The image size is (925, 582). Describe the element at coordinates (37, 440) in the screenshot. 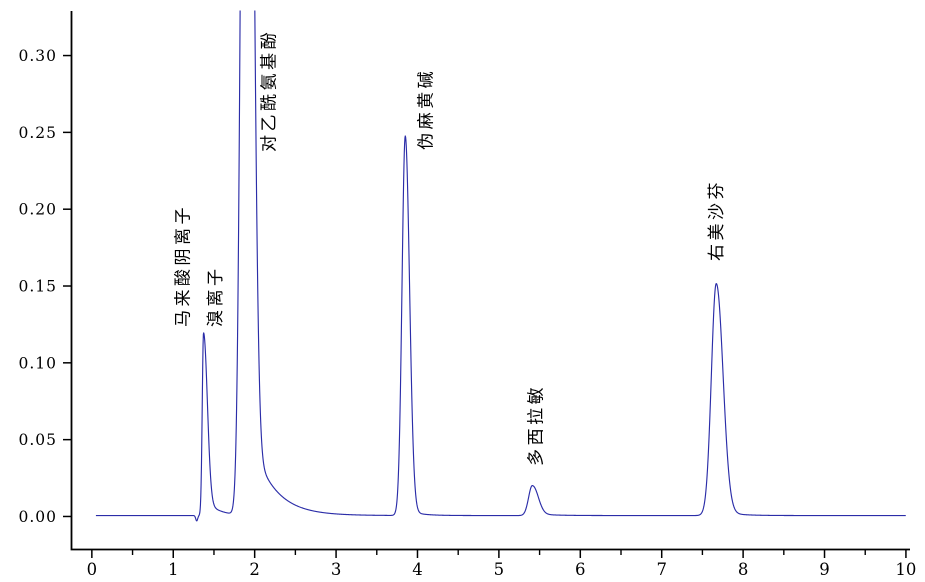

I see `y-tick-label: 0.05` at that location.